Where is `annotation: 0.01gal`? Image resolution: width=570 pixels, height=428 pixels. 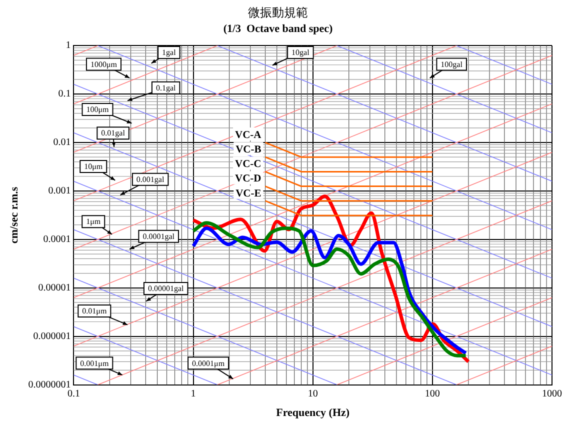 annotation: 0.01gal is located at coordinates (113, 133).